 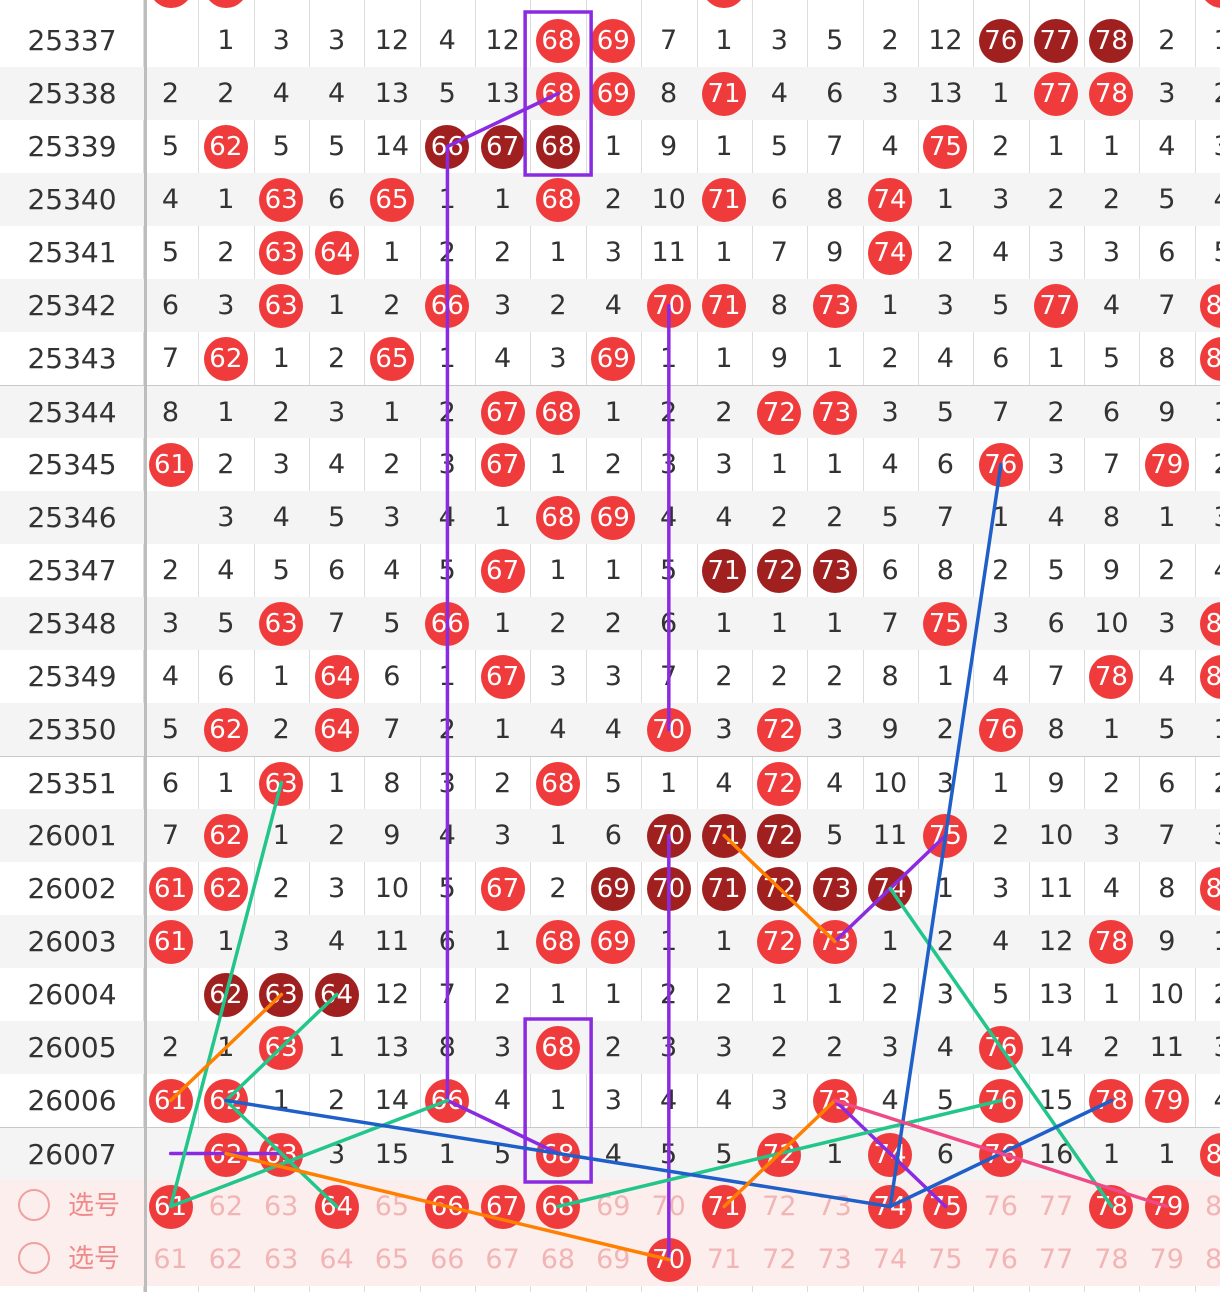 I want to click on table-row: 253483563756612261117753610380, so click(x=610, y=623).